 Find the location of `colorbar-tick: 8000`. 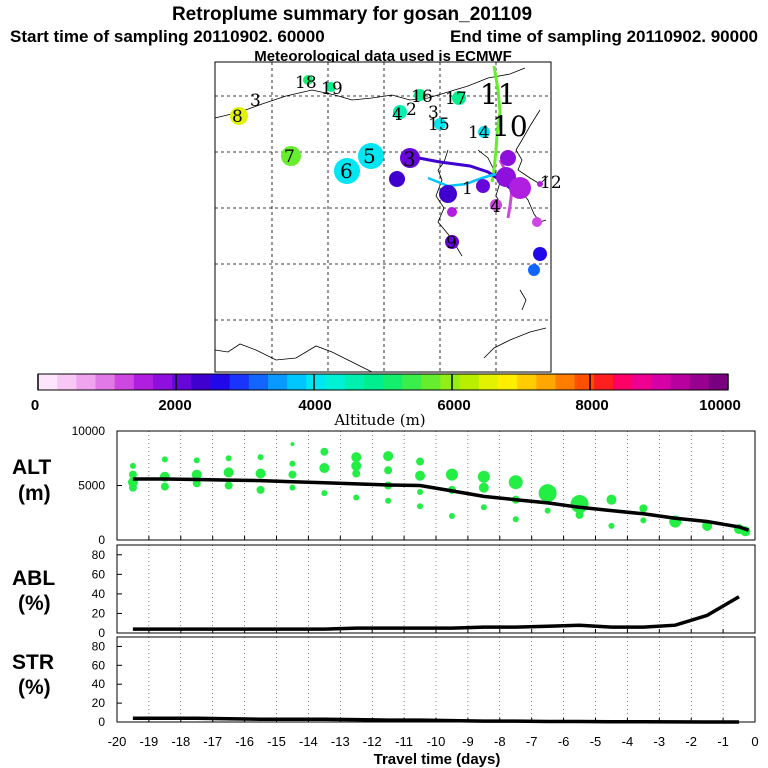

colorbar-tick: 8000 is located at coordinates (591, 405).